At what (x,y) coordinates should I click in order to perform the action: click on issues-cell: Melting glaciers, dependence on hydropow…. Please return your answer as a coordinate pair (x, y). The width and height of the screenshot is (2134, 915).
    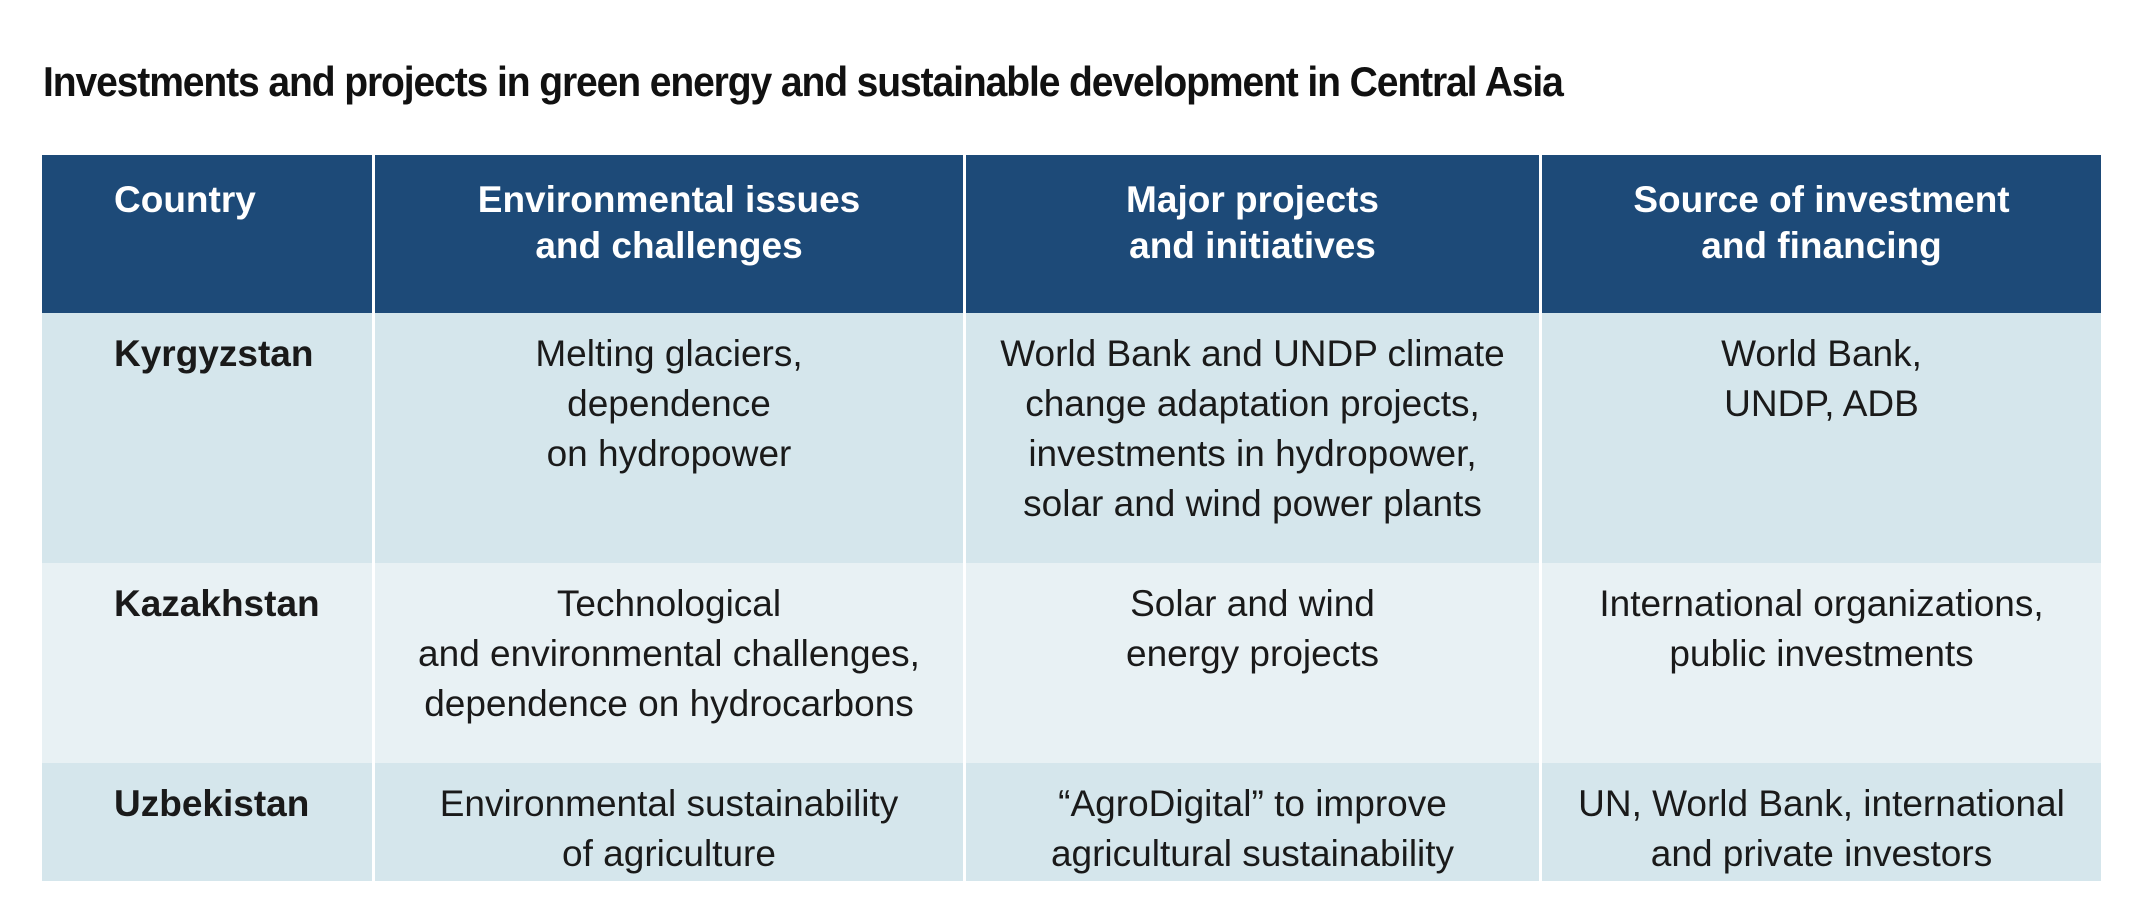
    Looking at the image, I should click on (669, 438).